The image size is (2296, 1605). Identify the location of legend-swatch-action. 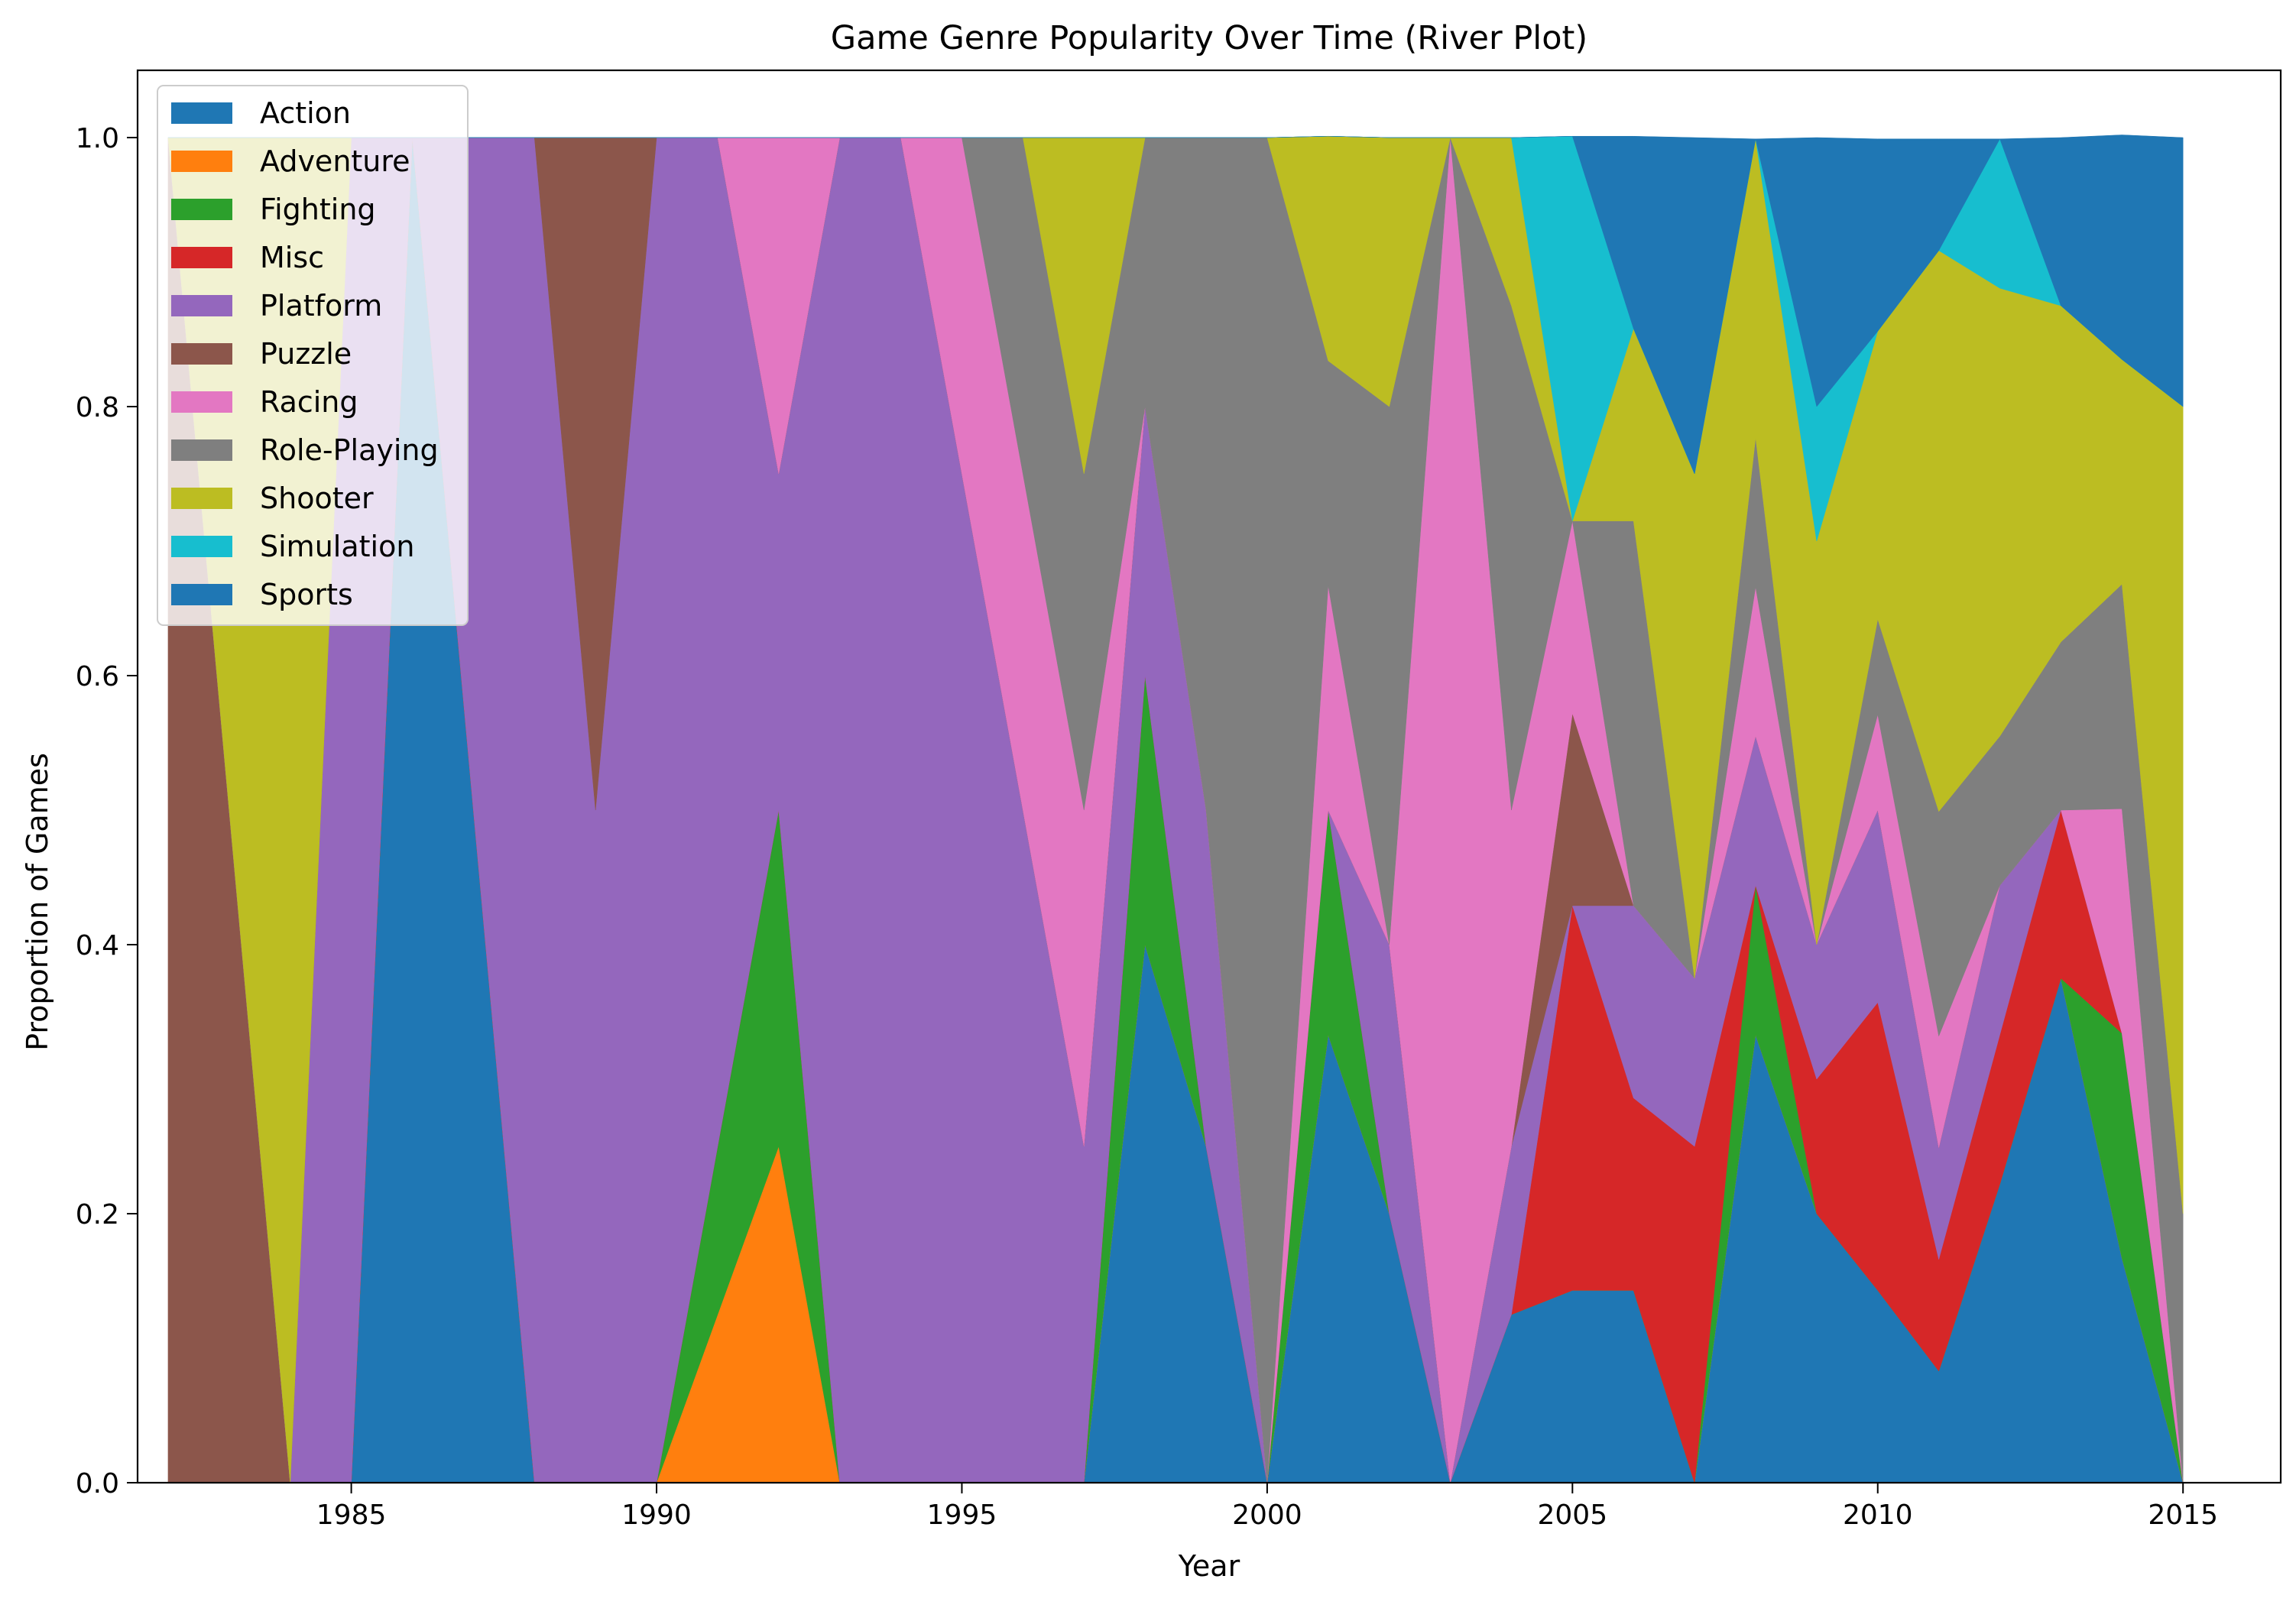
(202, 113).